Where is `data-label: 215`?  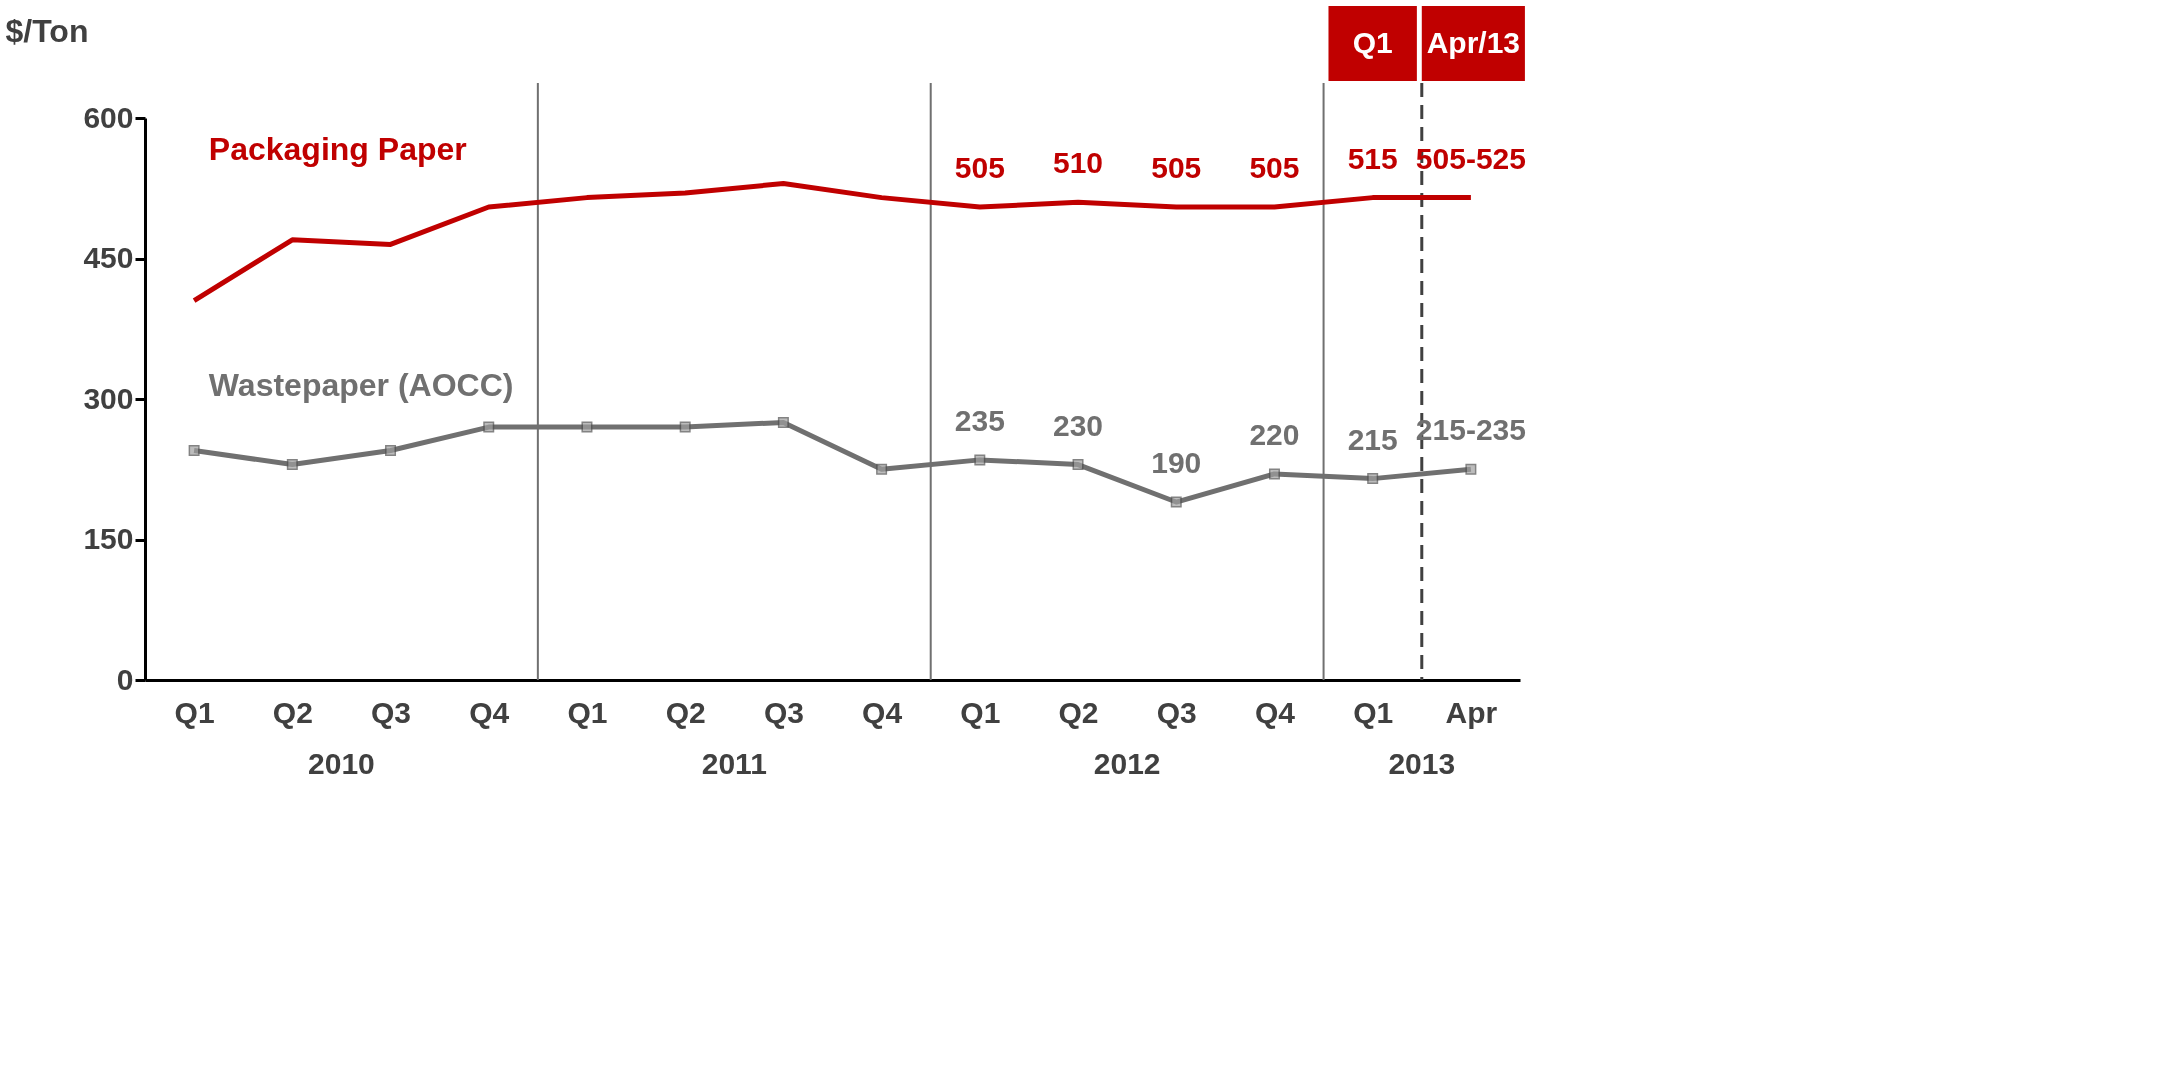
data-label: 215 is located at coordinates (1372, 439).